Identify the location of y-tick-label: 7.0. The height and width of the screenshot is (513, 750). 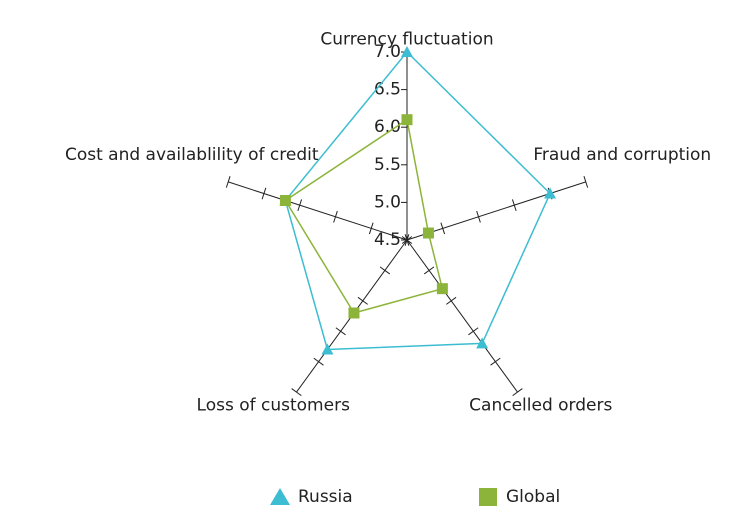
(387, 52).